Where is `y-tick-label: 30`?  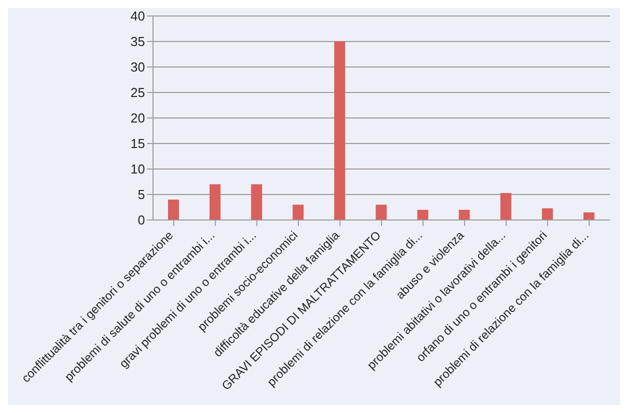 y-tick-label: 30 is located at coordinates (137, 67).